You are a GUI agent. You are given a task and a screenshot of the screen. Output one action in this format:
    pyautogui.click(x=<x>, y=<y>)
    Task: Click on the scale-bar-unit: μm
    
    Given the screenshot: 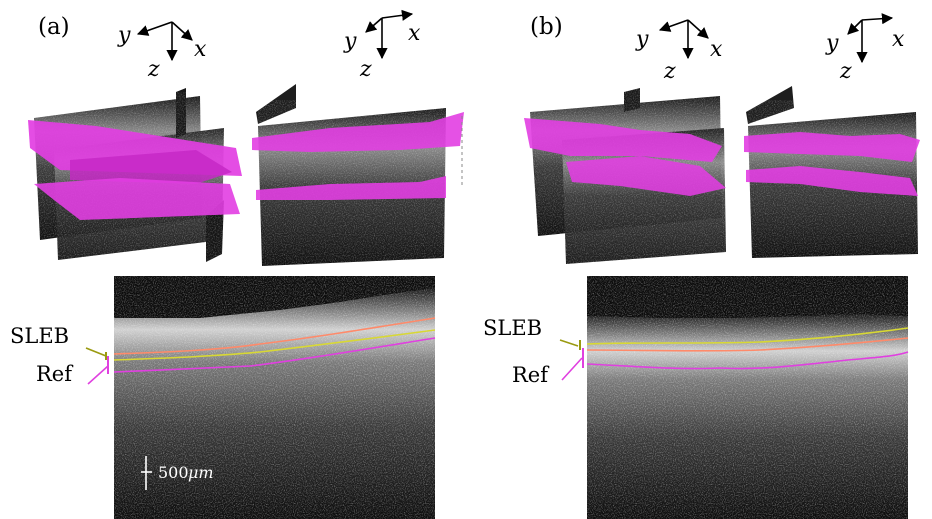 What is the action you would take?
    pyautogui.click(x=201, y=472)
    